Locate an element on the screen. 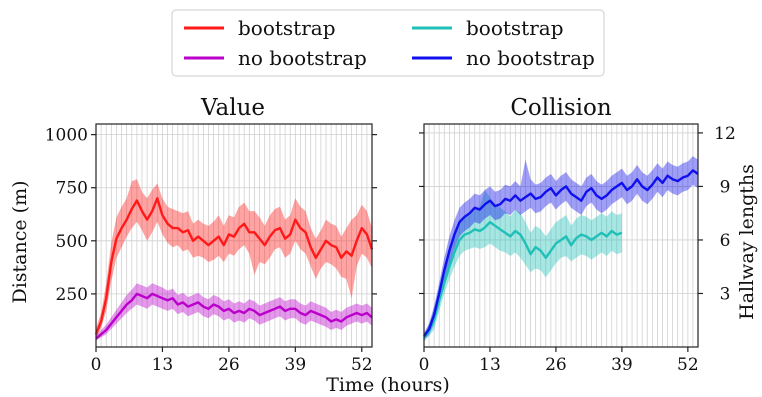 This screenshot has width=762, height=397. legend-label-2: bootstrap is located at coordinates (515, 28).